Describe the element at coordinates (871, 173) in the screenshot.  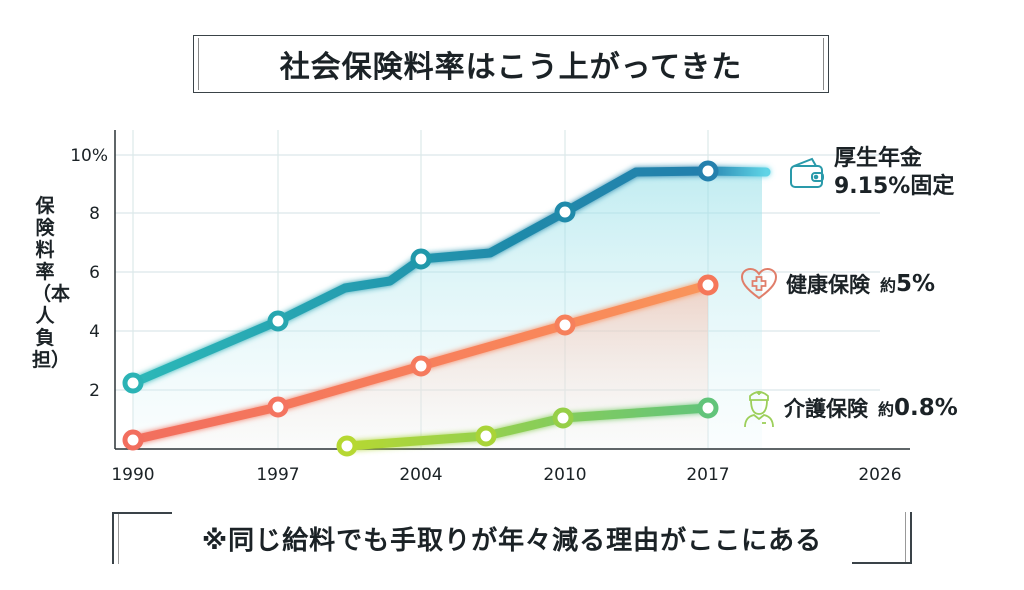
I see `legend-pension: 厚生年金 9.15%固定` at that location.